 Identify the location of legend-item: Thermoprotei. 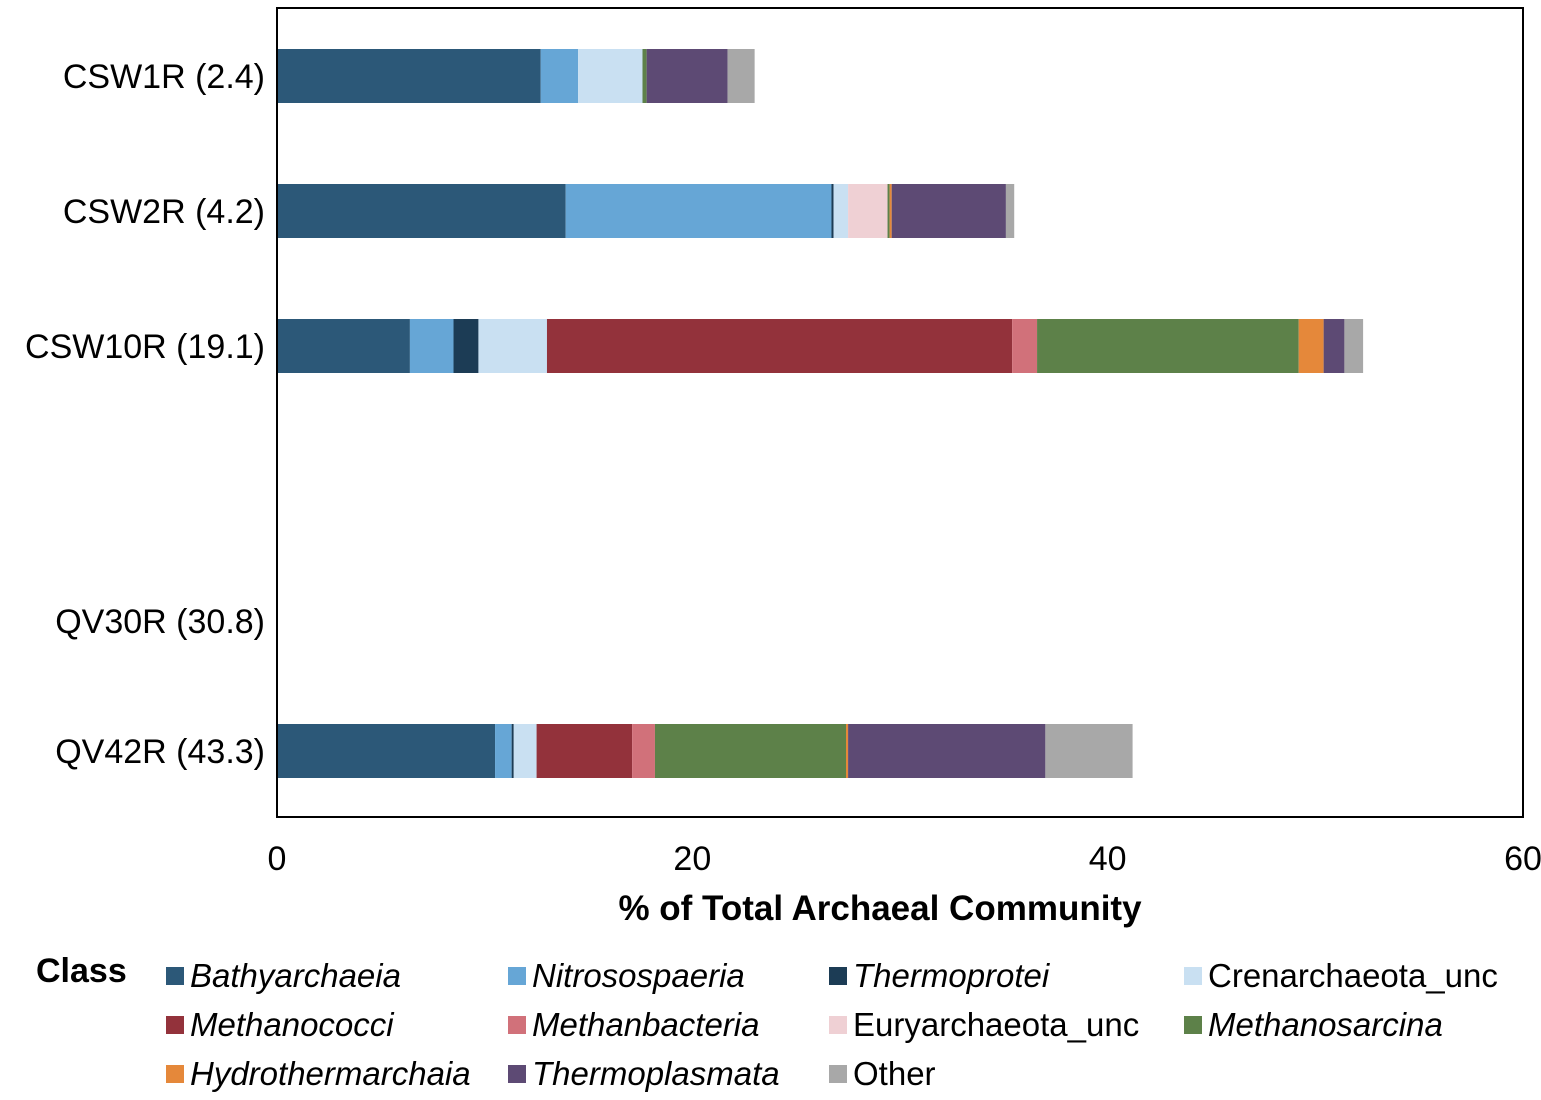
(939, 976).